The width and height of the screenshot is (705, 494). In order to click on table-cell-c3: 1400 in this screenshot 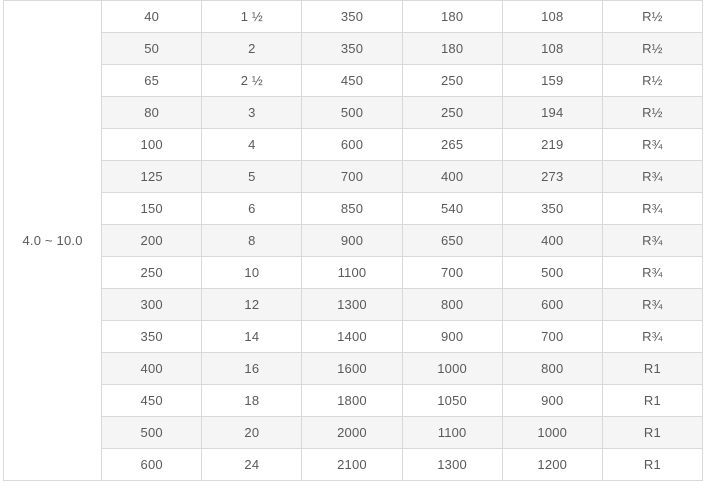, I will do `click(352, 336)`.